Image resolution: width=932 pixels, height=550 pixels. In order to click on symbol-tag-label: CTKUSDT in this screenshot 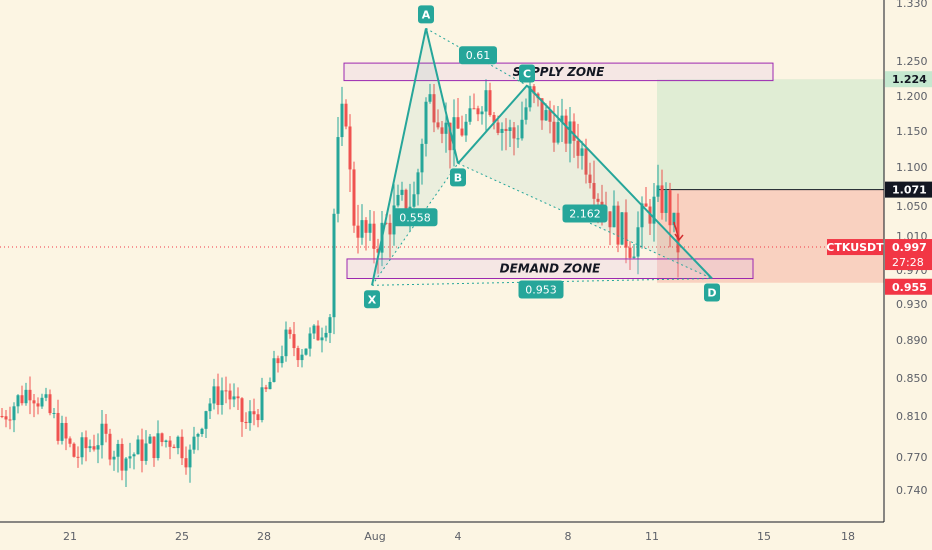, I will do `click(855, 247)`.